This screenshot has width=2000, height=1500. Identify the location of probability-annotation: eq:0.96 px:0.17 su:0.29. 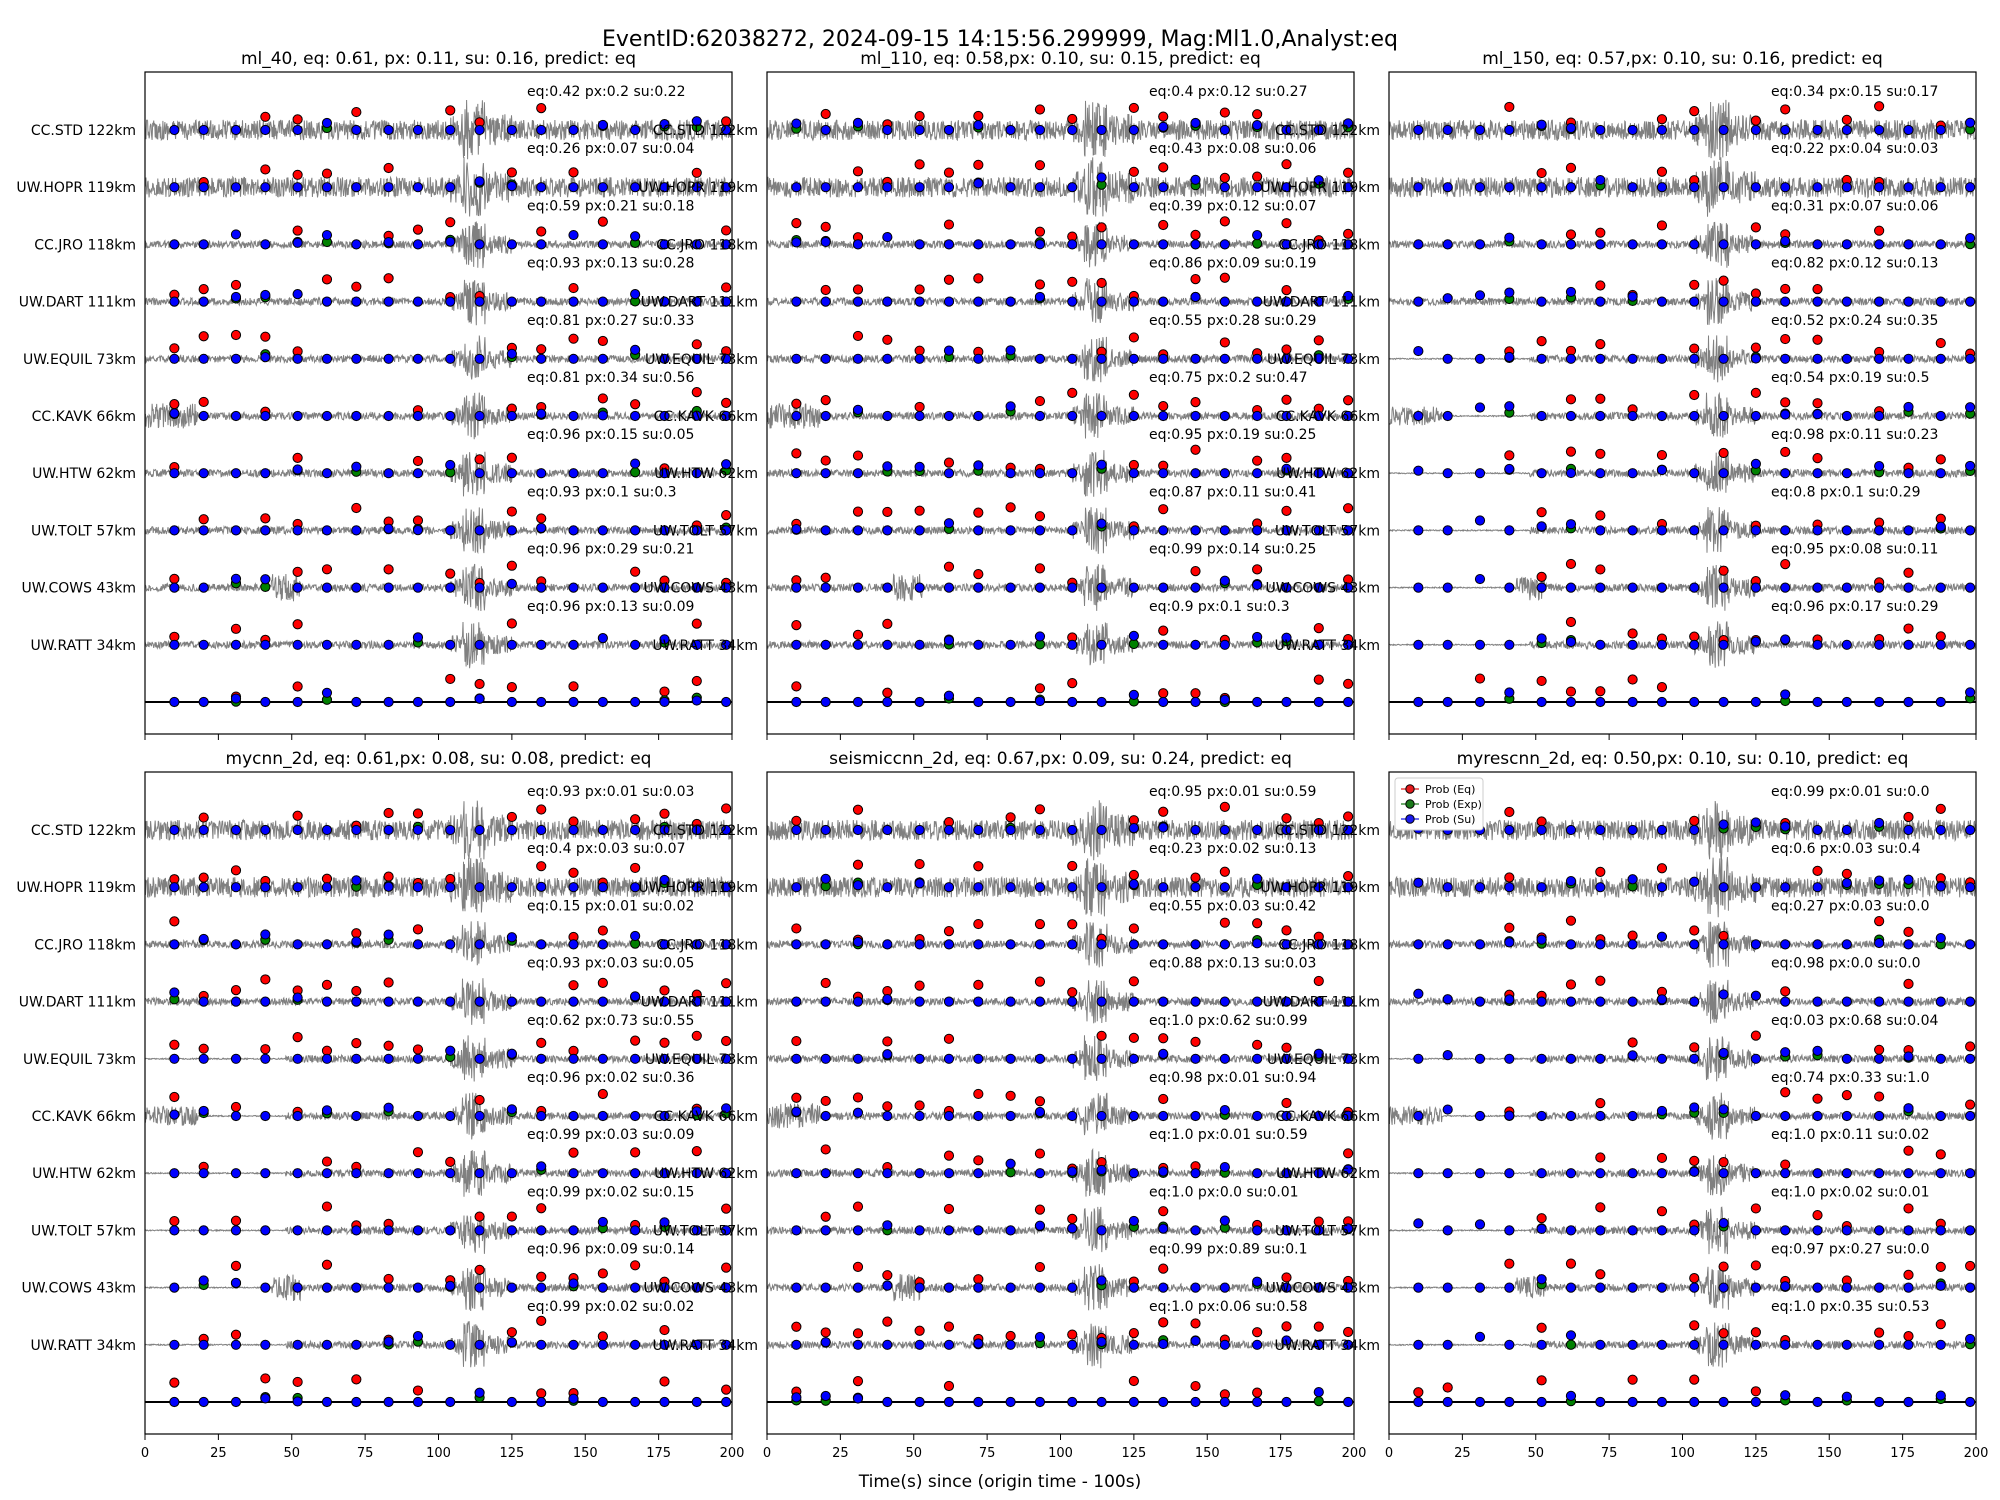
(1854, 607).